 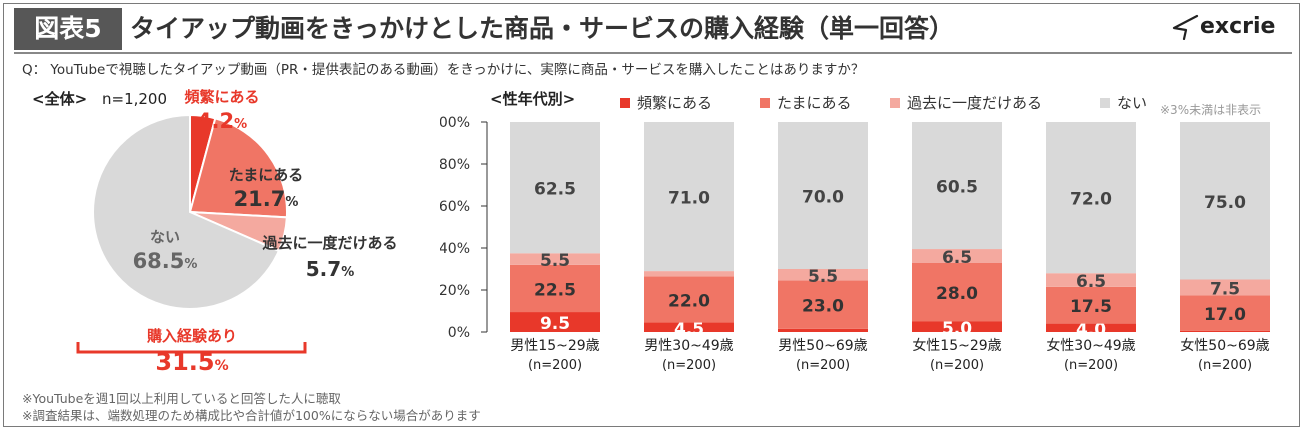 I want to click on bar-2-label-2: 22.0, so click(x=689, y=301).